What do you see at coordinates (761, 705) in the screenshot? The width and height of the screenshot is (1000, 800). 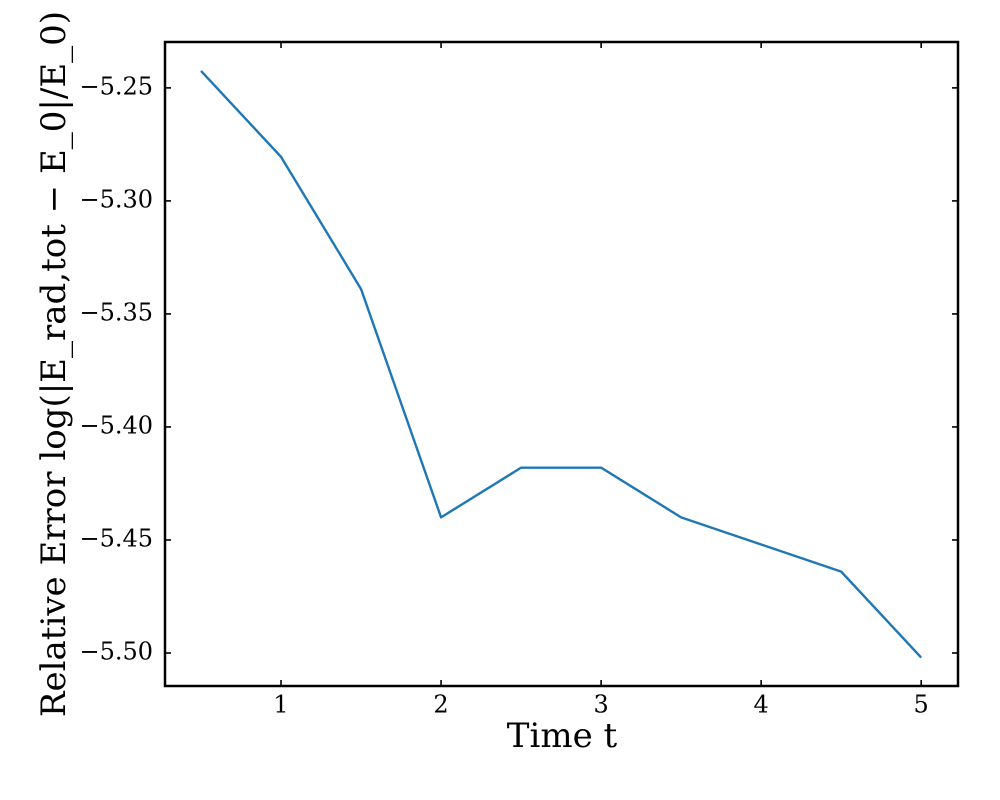 I see `x-tick-label: 4` at bounding box center [761, 705].